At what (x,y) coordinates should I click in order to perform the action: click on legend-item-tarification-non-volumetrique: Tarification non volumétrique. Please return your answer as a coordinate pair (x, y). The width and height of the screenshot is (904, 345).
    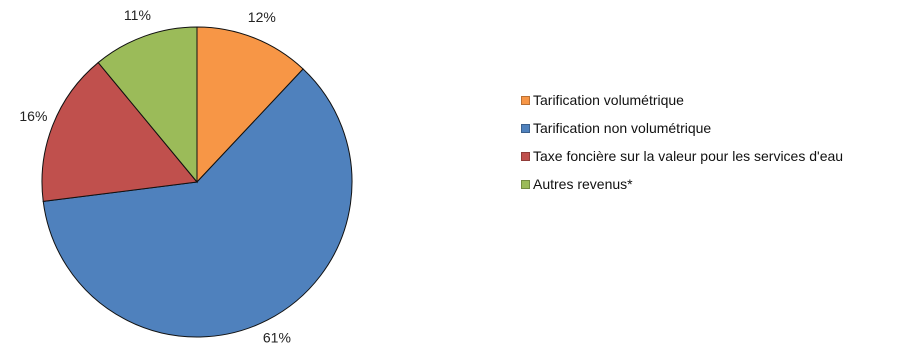
    Looking at the image, I should click on (682, 128).